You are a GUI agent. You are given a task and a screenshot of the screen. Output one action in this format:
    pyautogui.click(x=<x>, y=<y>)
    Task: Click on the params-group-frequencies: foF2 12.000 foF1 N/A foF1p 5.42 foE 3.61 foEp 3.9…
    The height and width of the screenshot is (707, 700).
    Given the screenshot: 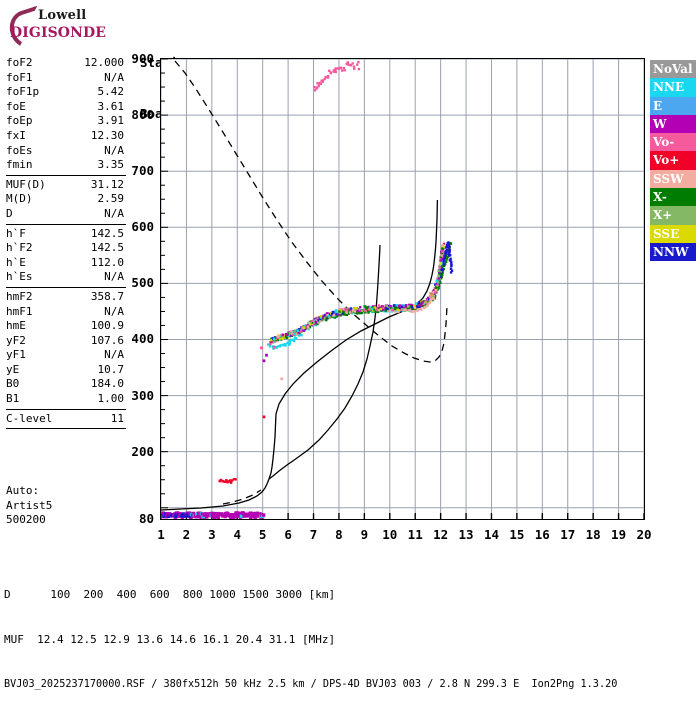 What is the action you would take?
    pyautogui.click(x=66, y=114)
    